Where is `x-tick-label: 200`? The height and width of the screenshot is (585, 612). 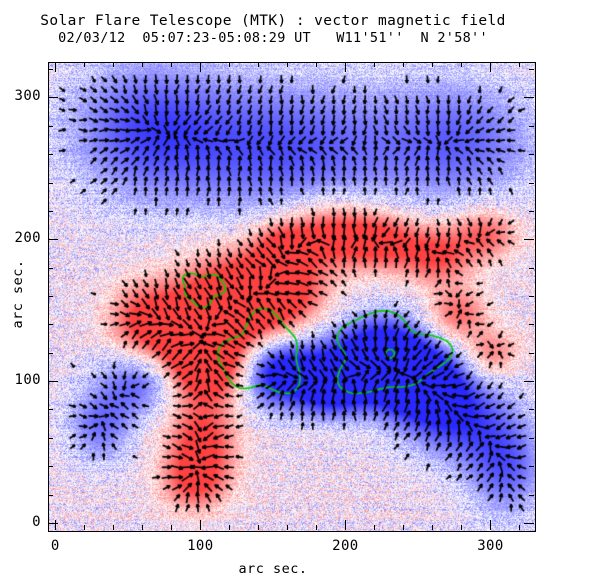 x-tick-label: 200 is located at coordinates (345, 546).